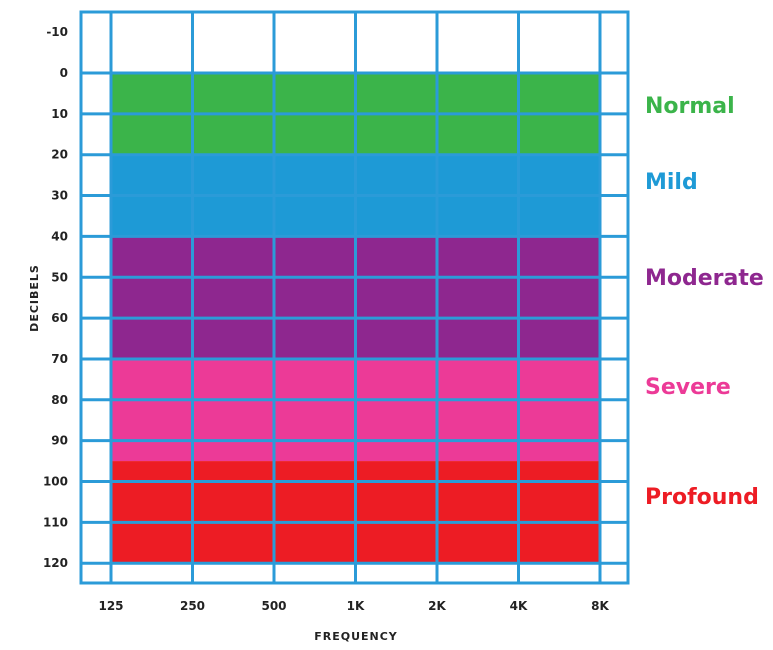 Image resolution: width=773 pixels, height=650 pixels. Describe the element at coordinates (704, 302) in the screenshot. I see `band-labels: Normal Mild Moderate Severe Profound` at that location.